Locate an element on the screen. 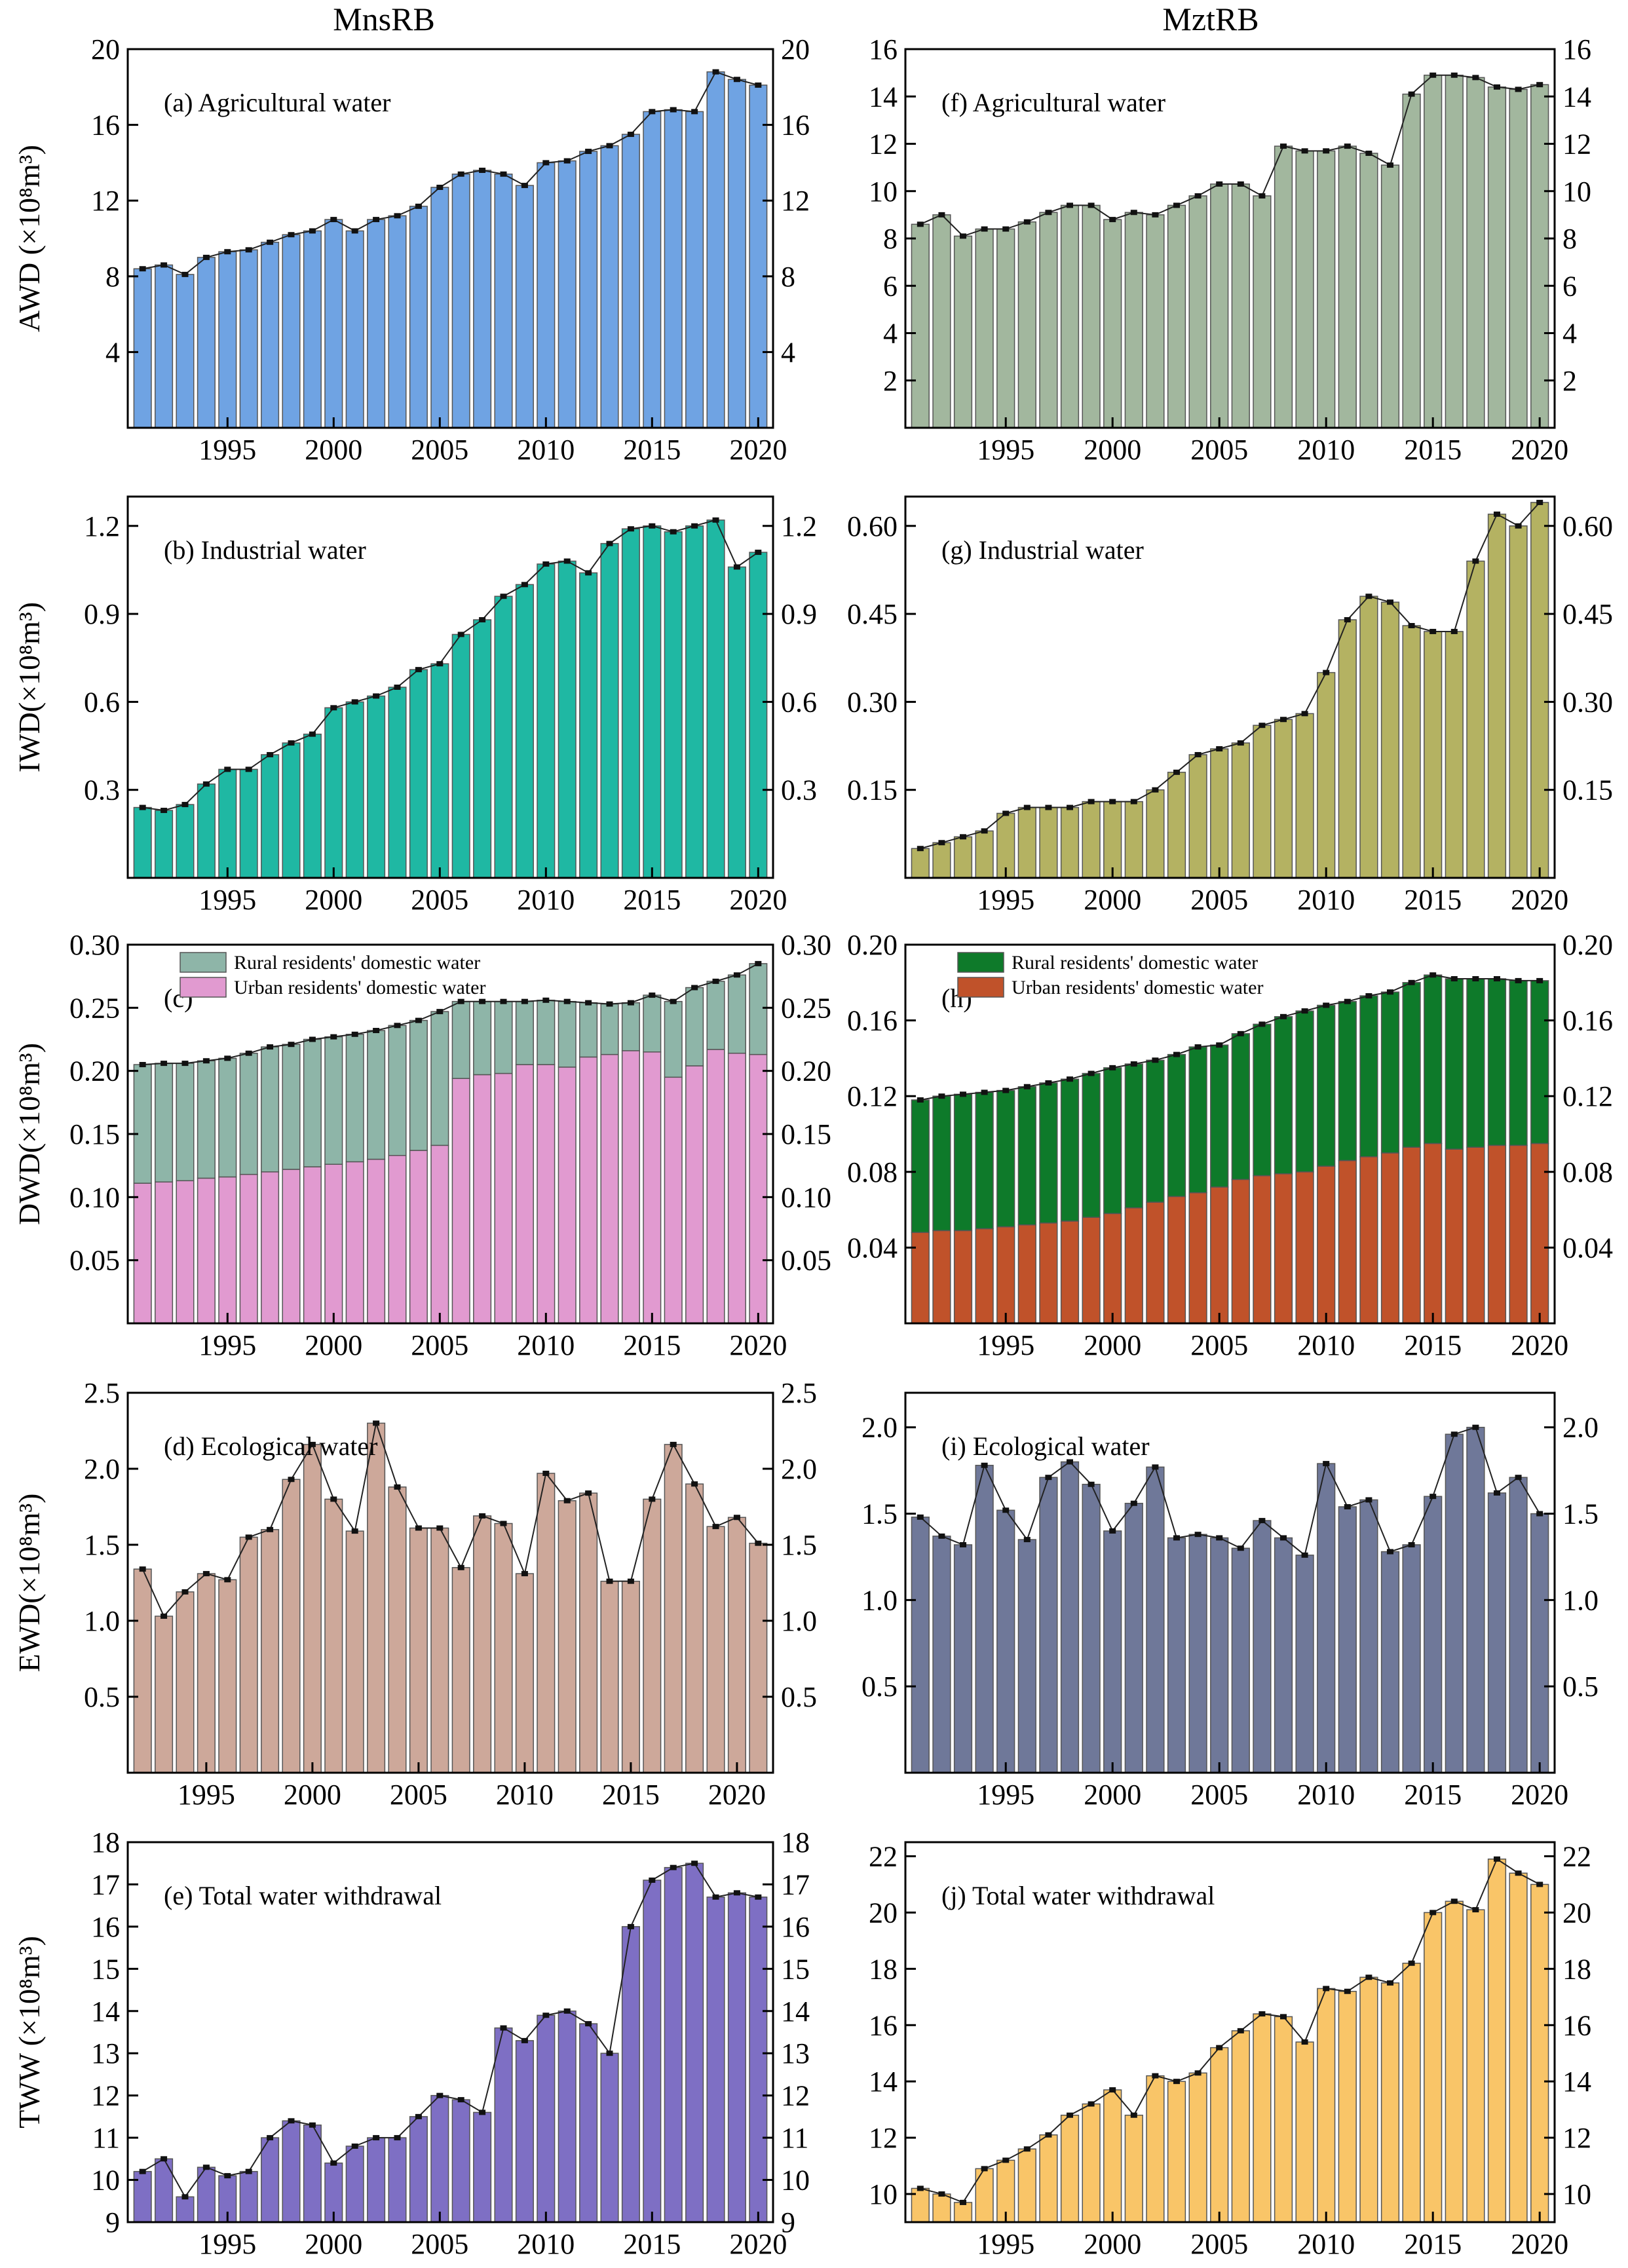 Image resolution: width=1628 pixels, height=2268 pixels. xtick-label-j-1: 2000 is located at coordinates (1112, 2244).